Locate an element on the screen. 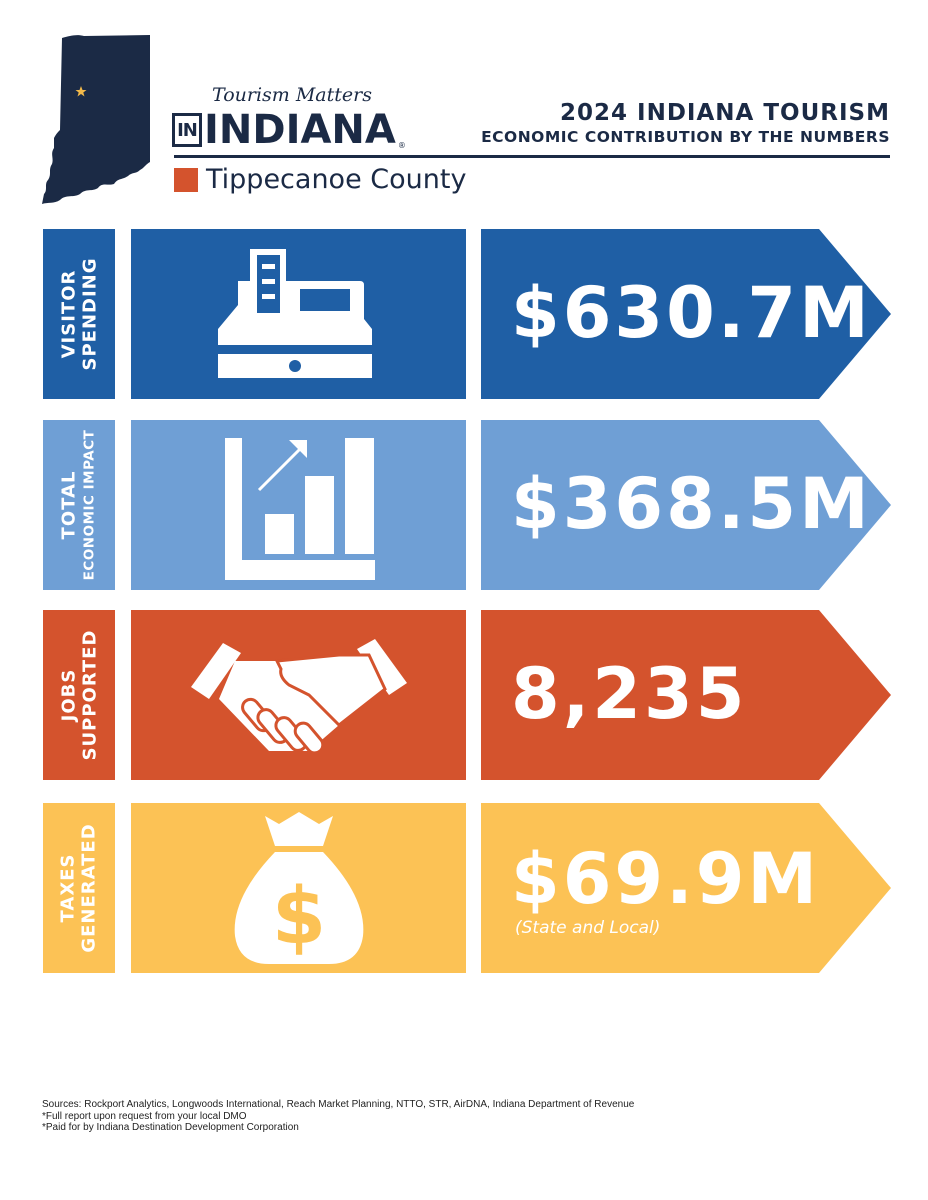 The image size is (928, 1200). metric-row-economic-impact: TOTAL ECONOMIC IMPACT $368.5M is located at coordinates (464, 505).